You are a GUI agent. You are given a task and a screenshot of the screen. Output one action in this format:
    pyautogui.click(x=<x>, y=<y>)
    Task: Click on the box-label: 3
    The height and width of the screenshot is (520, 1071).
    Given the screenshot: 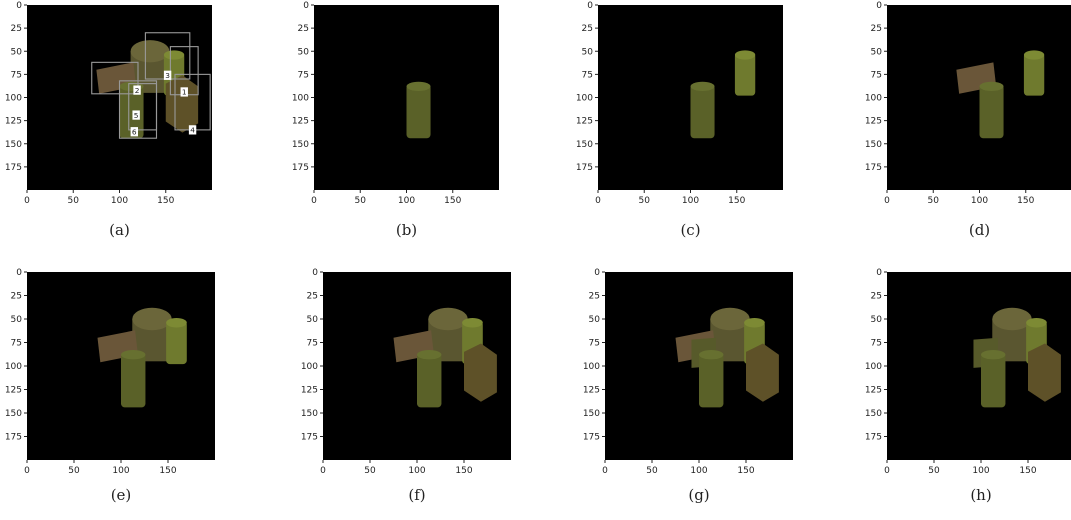 What is the action you would take?
    pyautogui.click(x=167, y=75)
    